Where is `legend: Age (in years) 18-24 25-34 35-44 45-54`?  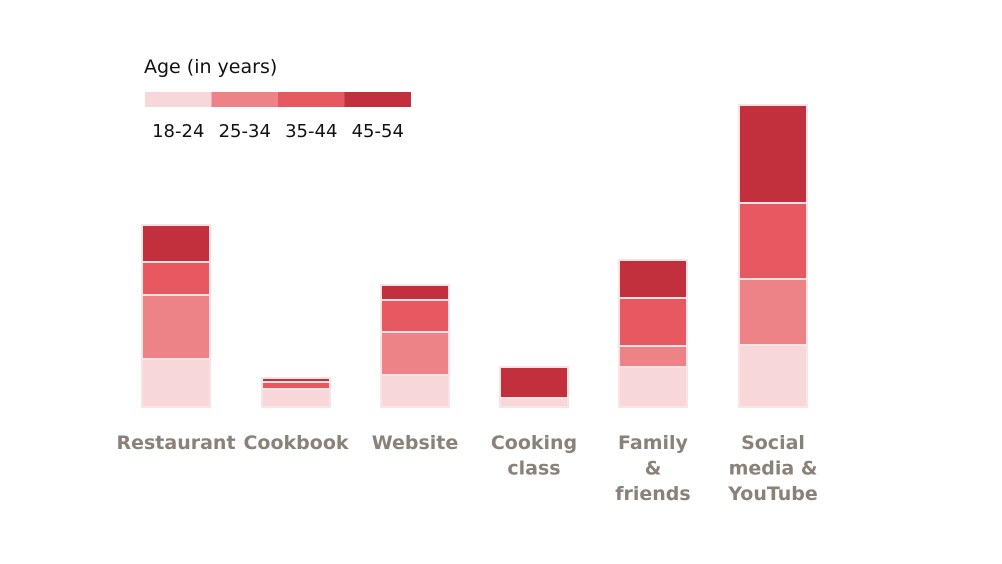 legend: Age (in years) 18-24 25-34 35-44 45-54 is located at coordinates (277, 99).